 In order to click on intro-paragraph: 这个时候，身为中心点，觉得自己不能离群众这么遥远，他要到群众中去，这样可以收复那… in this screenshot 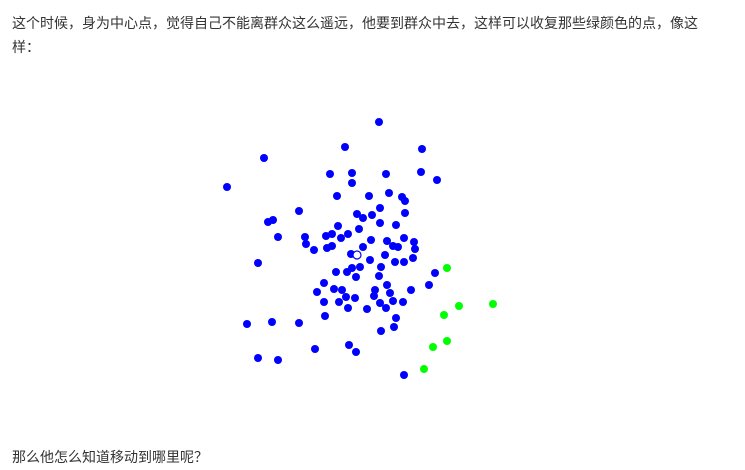, I will do `click(355, 36)`.